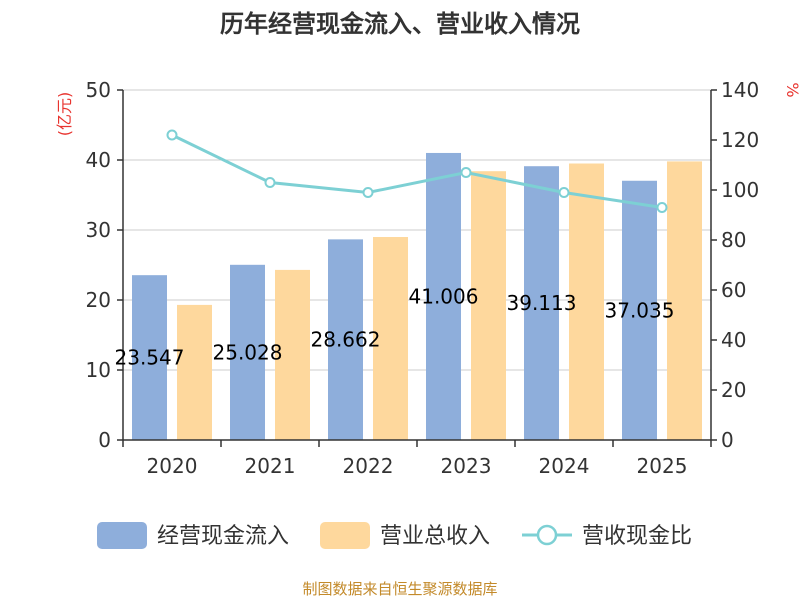  What do you see at coordinates (399, 589) in the screenshot?
I see `source-note: 制图数据来自恒生聚源数据库` at bounding box center [399, 589].